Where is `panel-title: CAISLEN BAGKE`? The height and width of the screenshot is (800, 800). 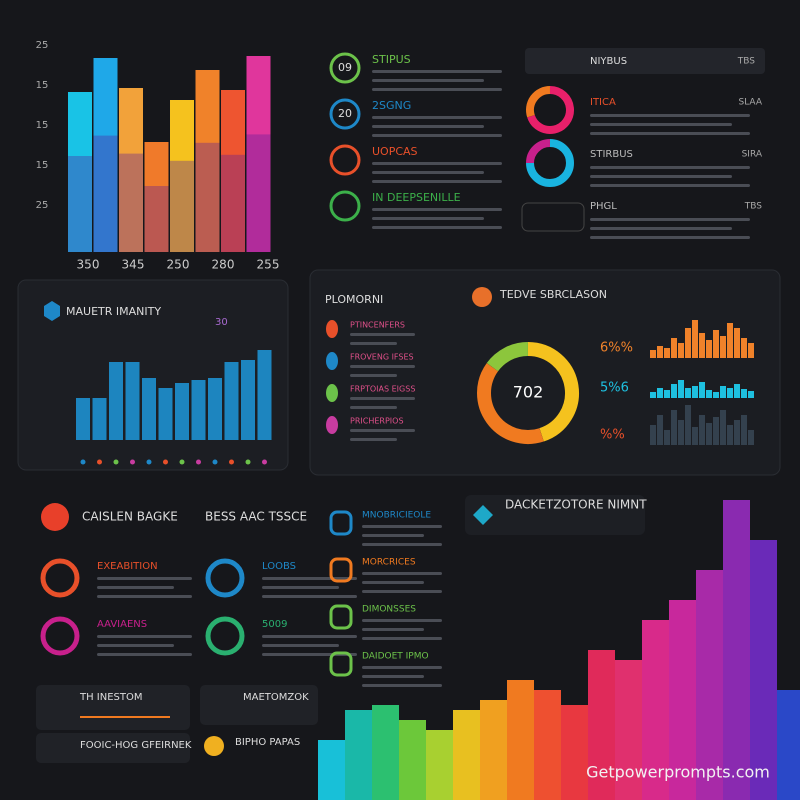
panel-title: CAISLEN BAGKE is located at coordinates (130, 517).